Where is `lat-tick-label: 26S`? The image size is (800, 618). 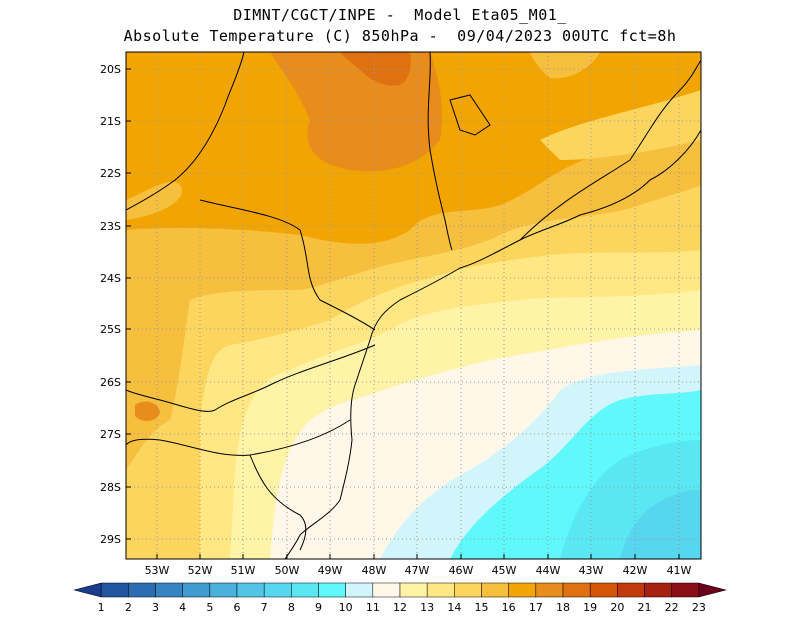 lat-tick-label: 26S is located at coordinates (110, 382).